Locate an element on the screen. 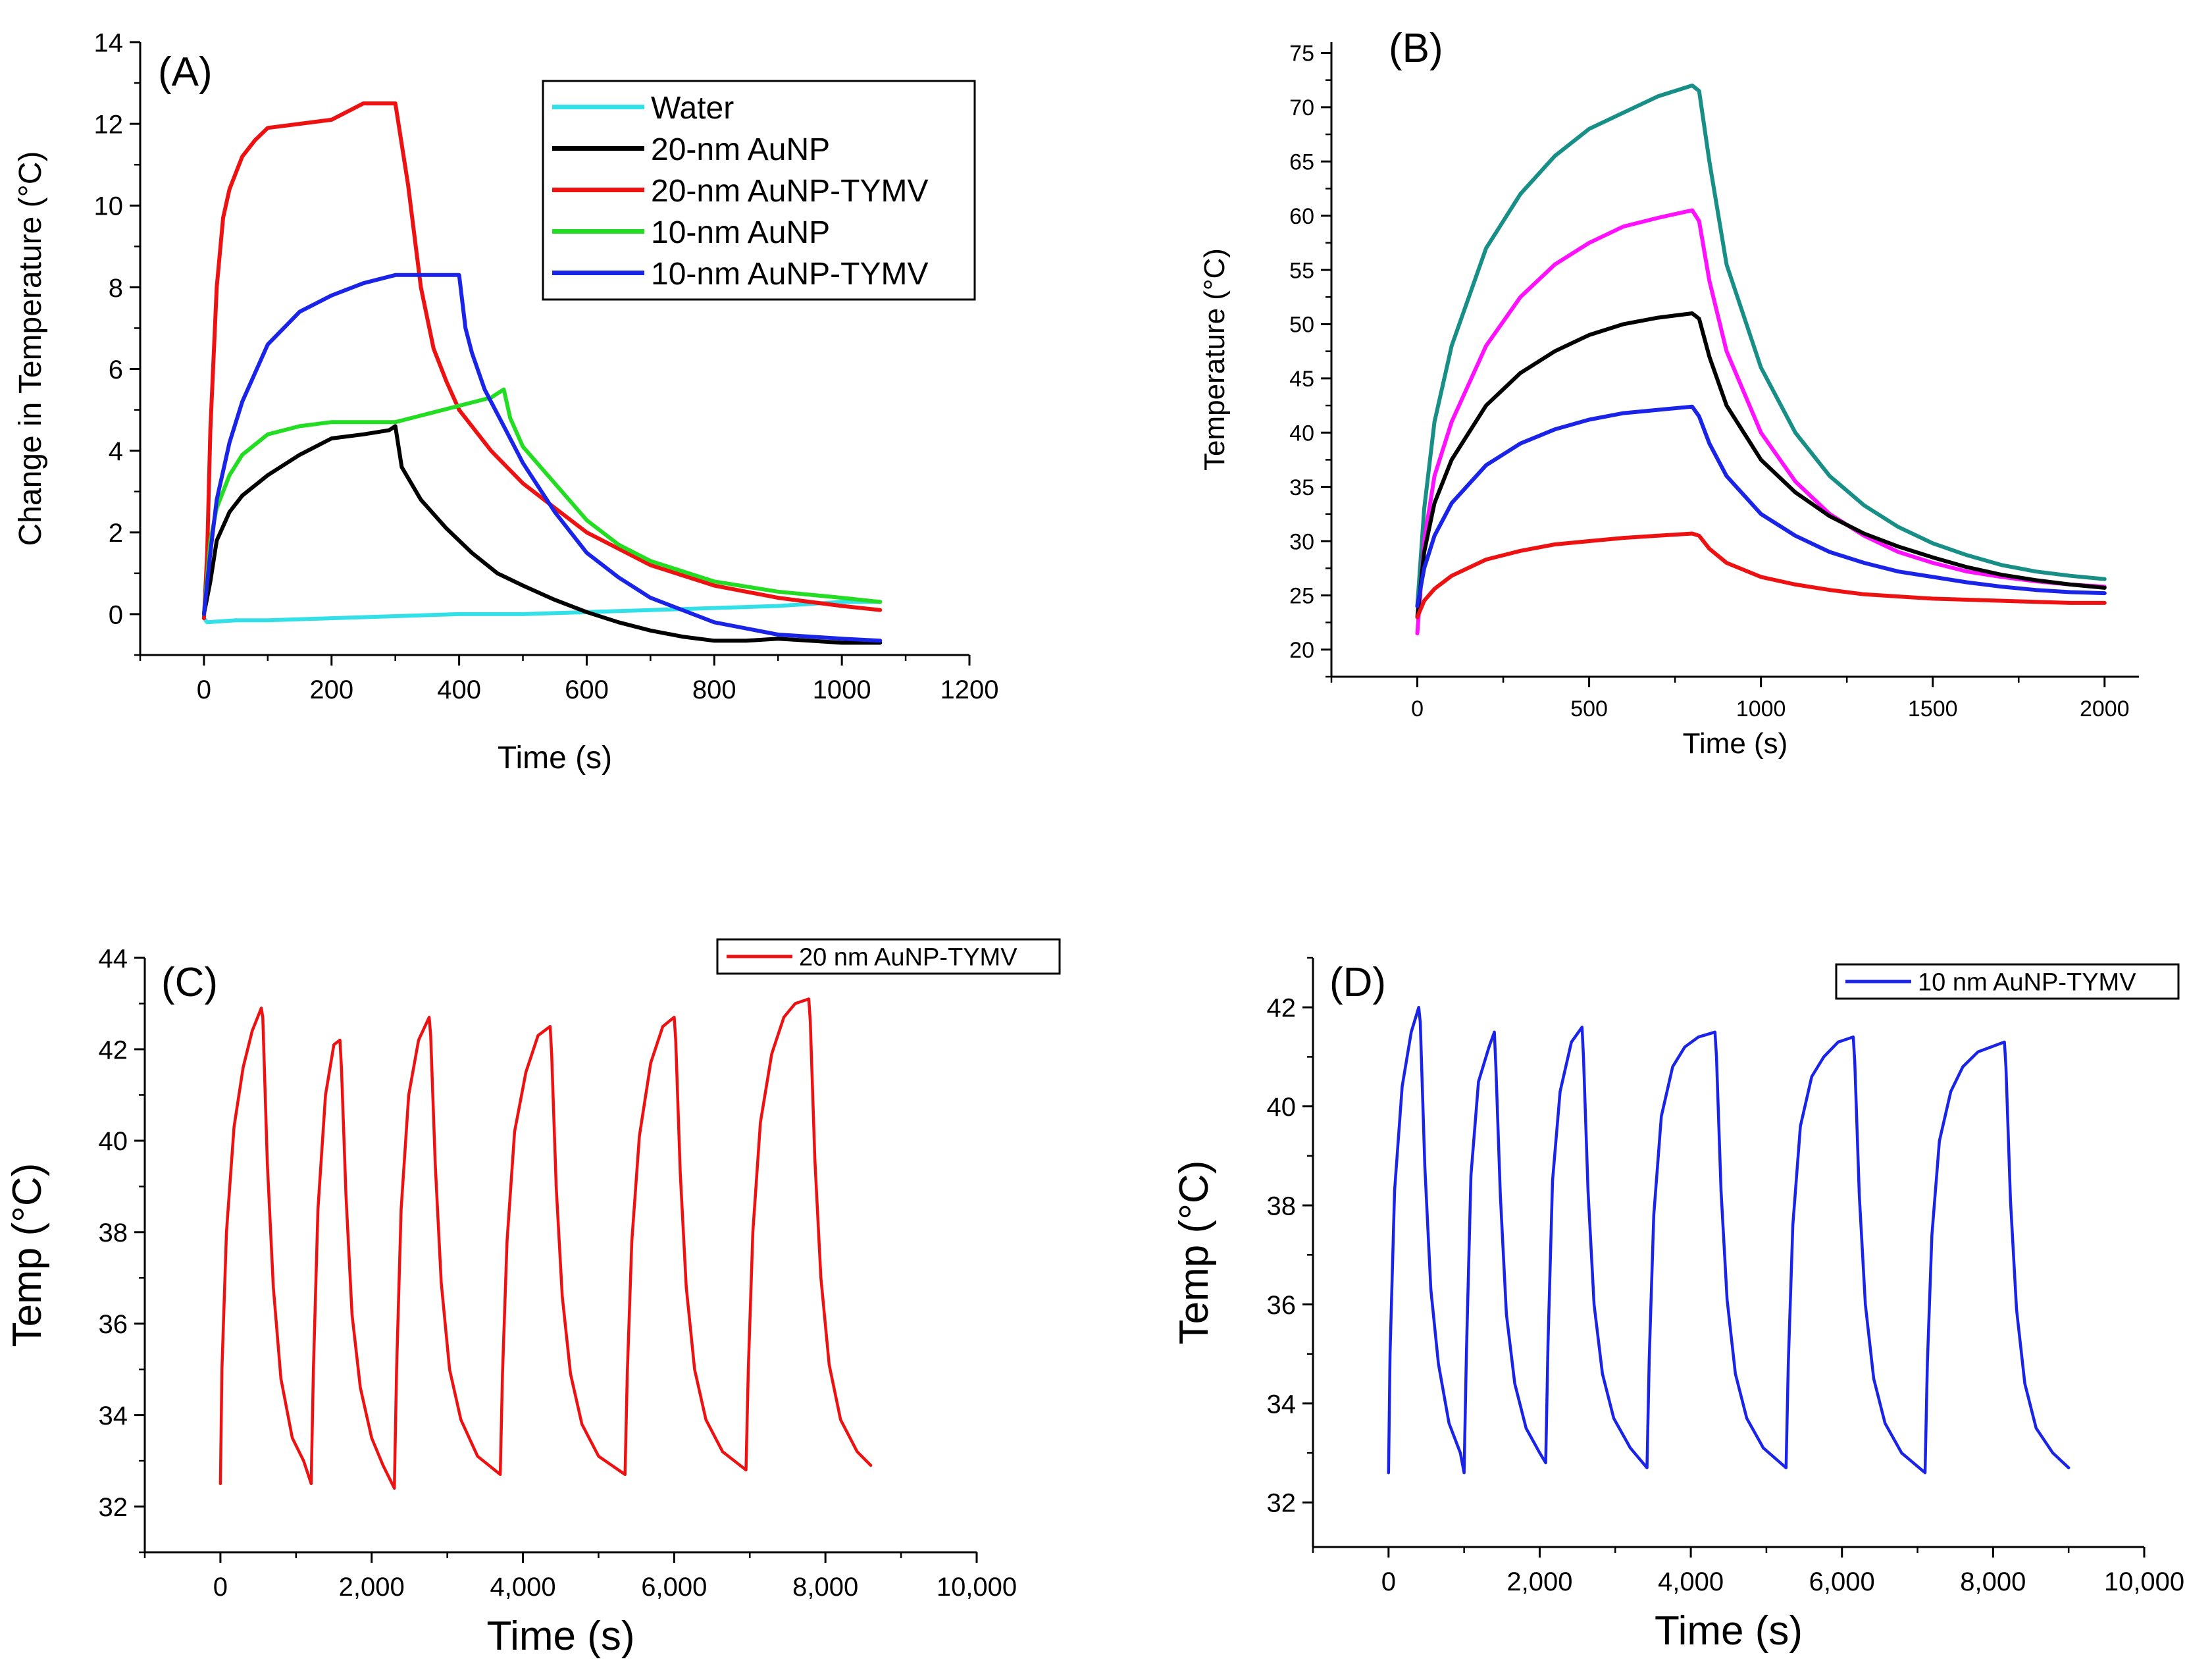 The image size is (2212, 1678). y-tick-label: 70 is located at coordinates (1301, 107).